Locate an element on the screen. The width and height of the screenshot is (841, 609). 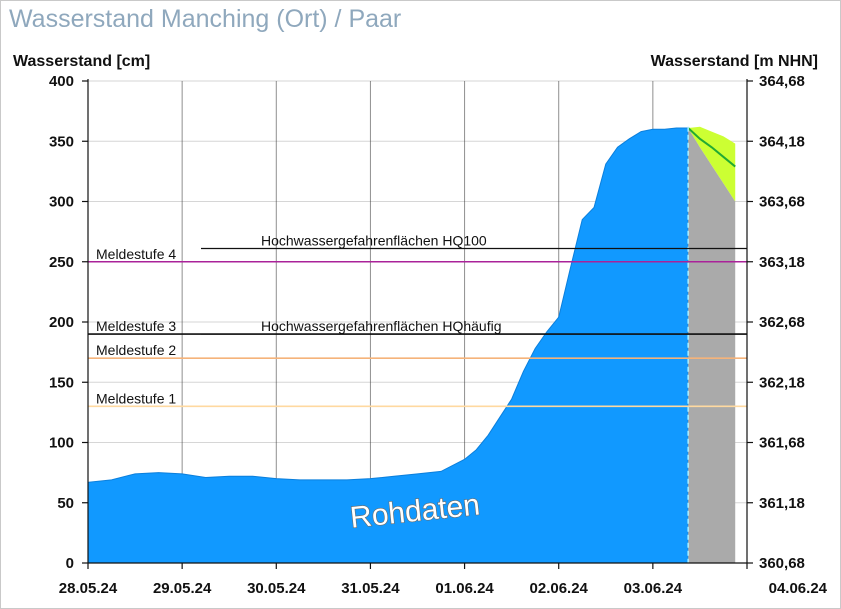
y-tick-label-left-350: 350 is located at coordinates (61, 141).